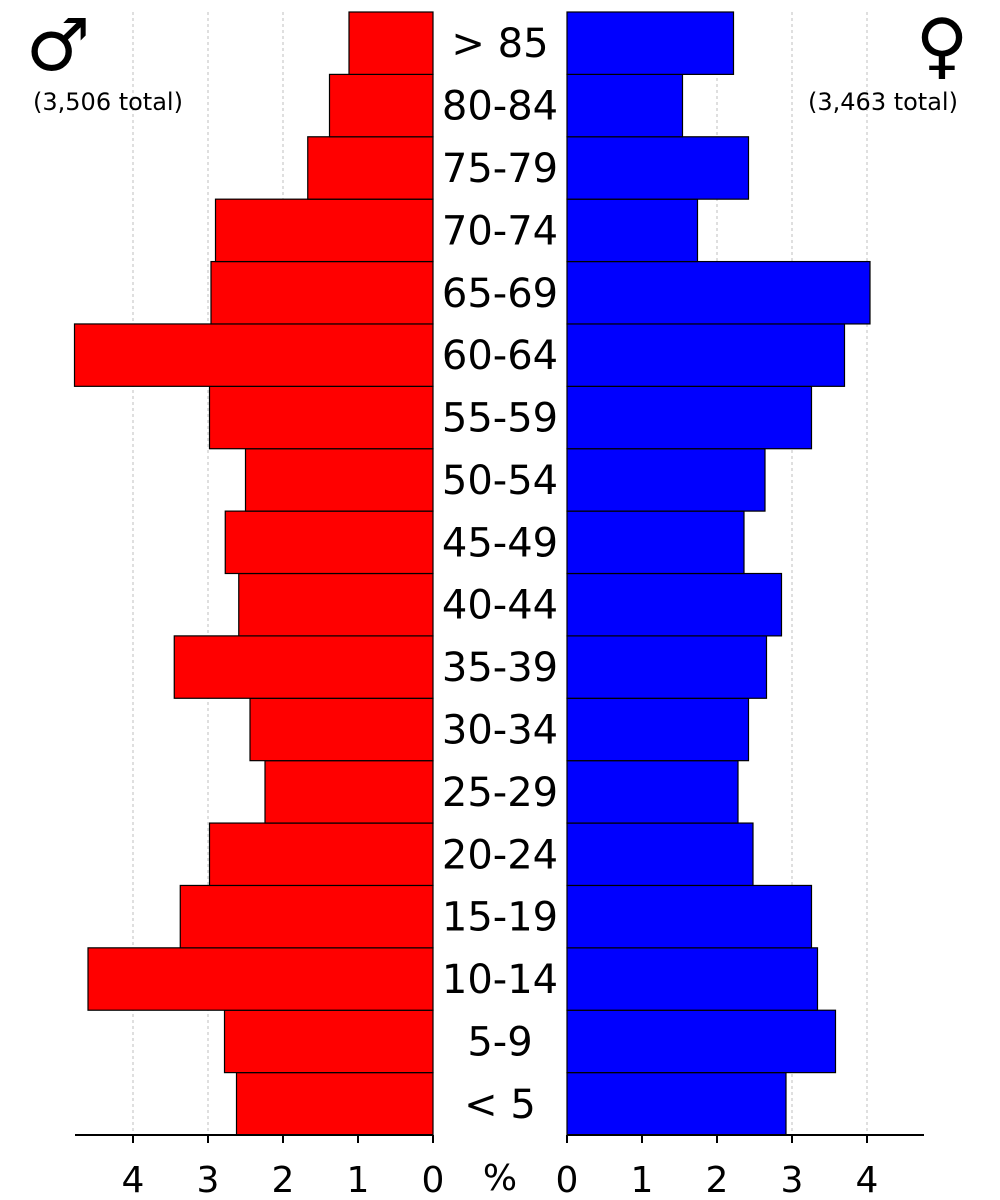 This screenshot has height=1200, width=1000. Describe the element at coordinates (500, 294) in the screenshot. I see `age-group-label: 65-69` at that location.